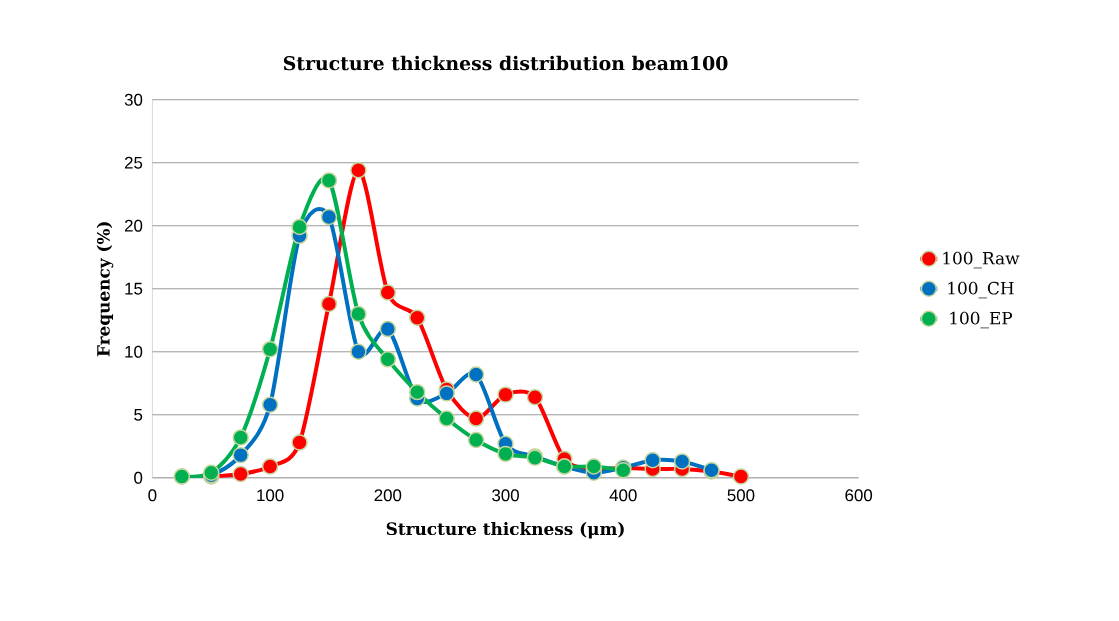 The width and height of the screenshot is (1119, 621). I want to click on y-tick-label: 0, so click(138, 477).